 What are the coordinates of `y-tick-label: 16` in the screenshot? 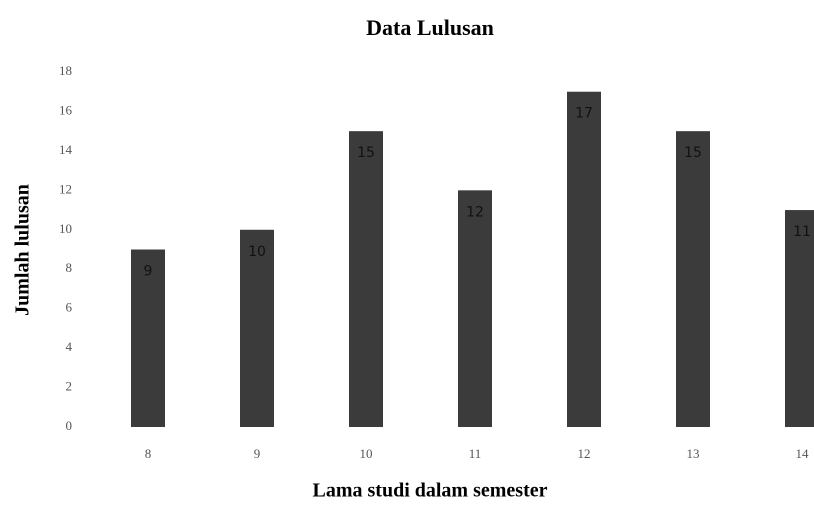 It's located at (66, 109).